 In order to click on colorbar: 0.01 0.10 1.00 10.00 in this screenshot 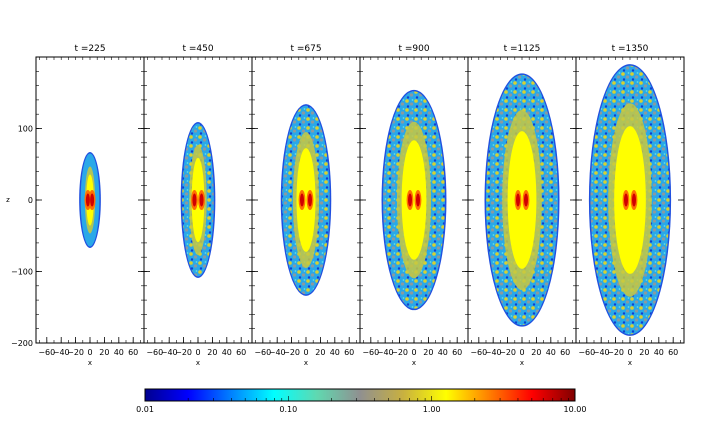, I will do `click(361, 401)`.